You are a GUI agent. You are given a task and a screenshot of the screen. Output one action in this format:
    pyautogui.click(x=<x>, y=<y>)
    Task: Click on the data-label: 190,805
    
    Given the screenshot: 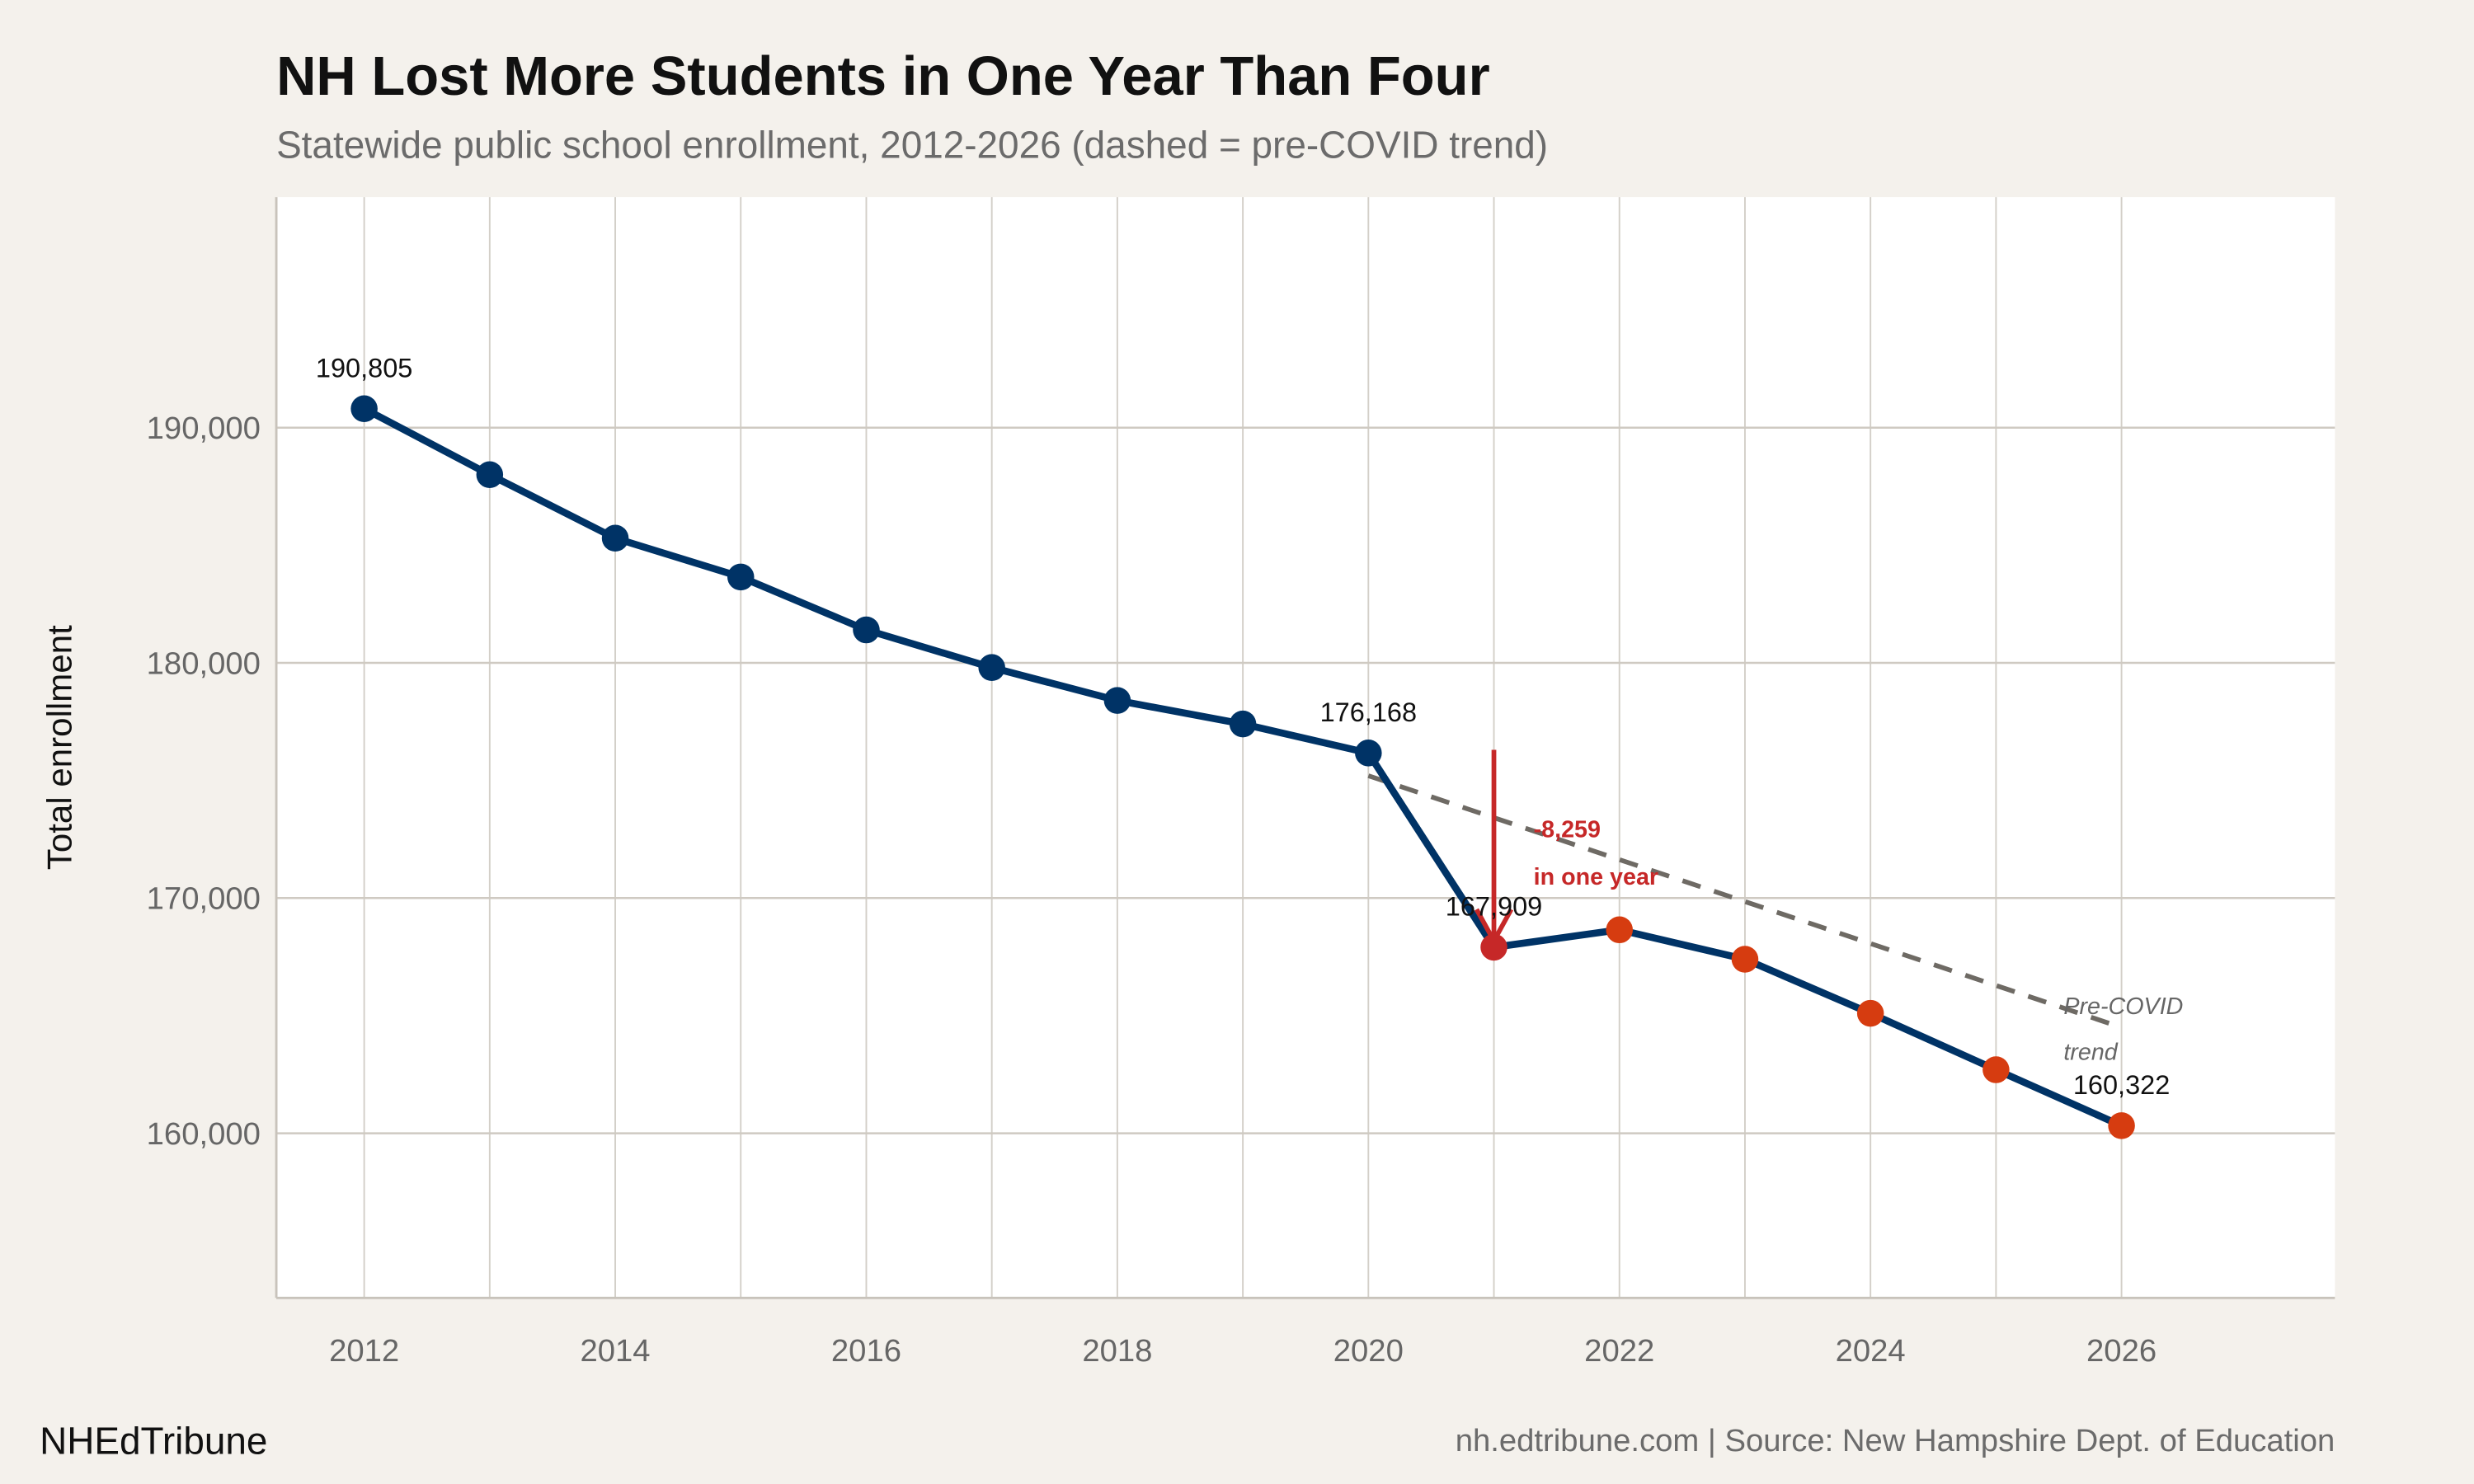 What is the action you would take?
    pyautogui.click(x=364, y=368)
    